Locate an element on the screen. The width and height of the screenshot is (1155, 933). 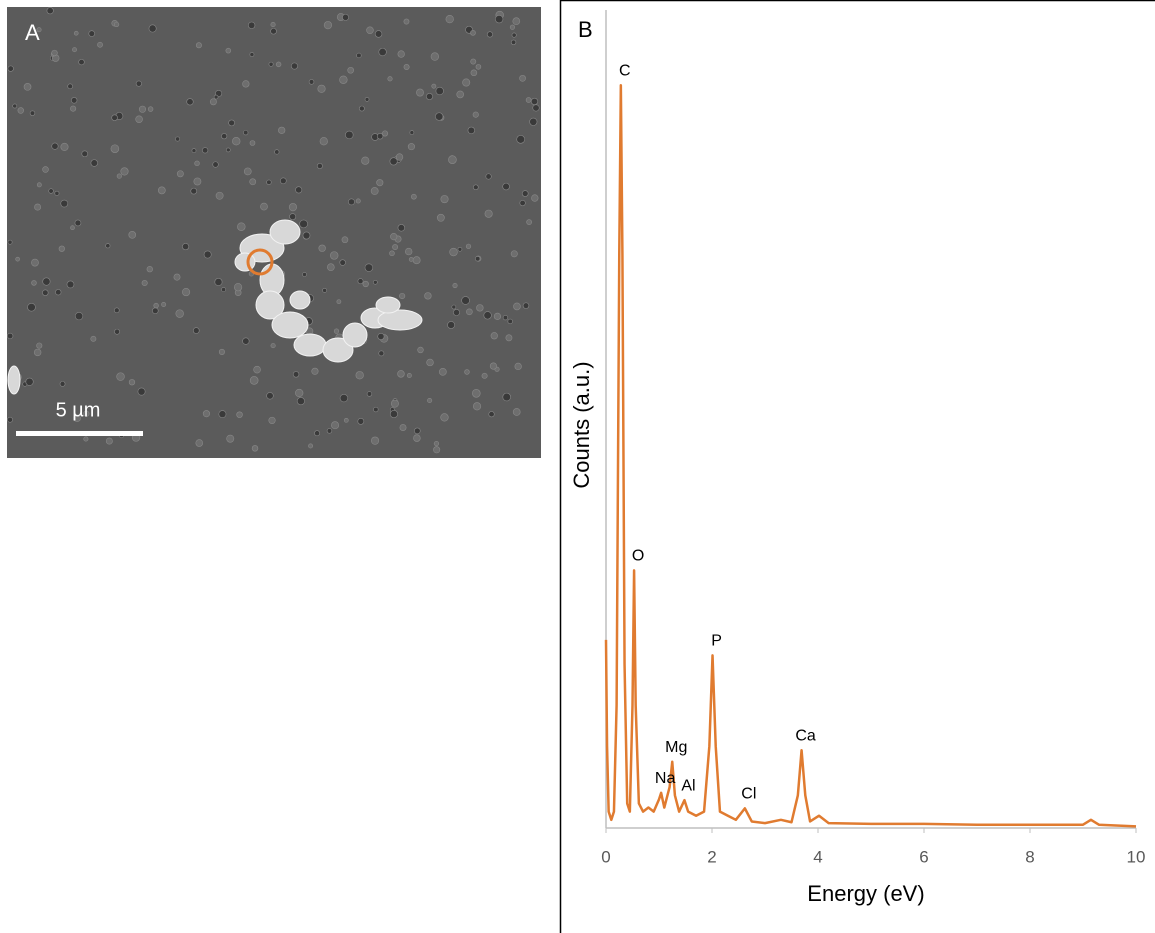
x-tick-label: 2 is located at coordinates (711, 856).